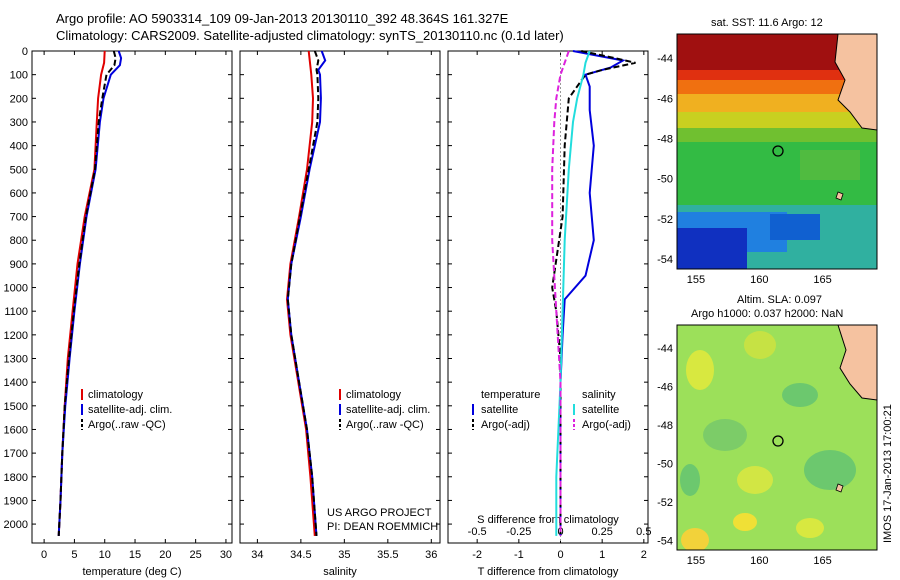 The image size is (900, 580). I want to click on x-tick-label: 5, so click(74, 555).